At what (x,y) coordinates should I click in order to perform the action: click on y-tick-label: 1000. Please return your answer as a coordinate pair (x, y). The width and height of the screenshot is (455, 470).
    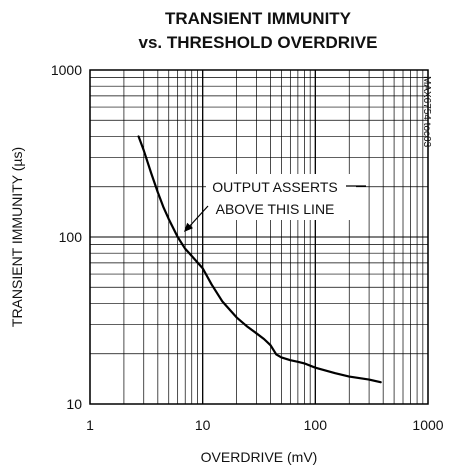
    Looking at the image, I should click on (66, 70).